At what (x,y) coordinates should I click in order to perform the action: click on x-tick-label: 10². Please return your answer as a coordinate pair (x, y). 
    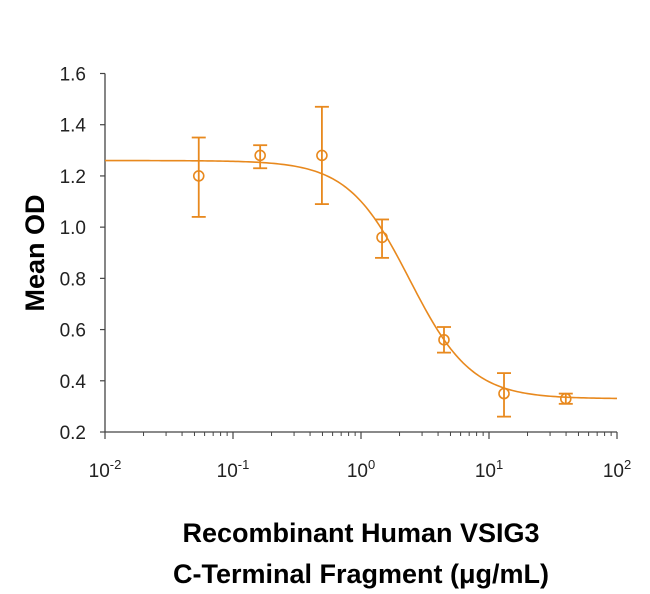
    Looking at the image, I should click on (617, 469).